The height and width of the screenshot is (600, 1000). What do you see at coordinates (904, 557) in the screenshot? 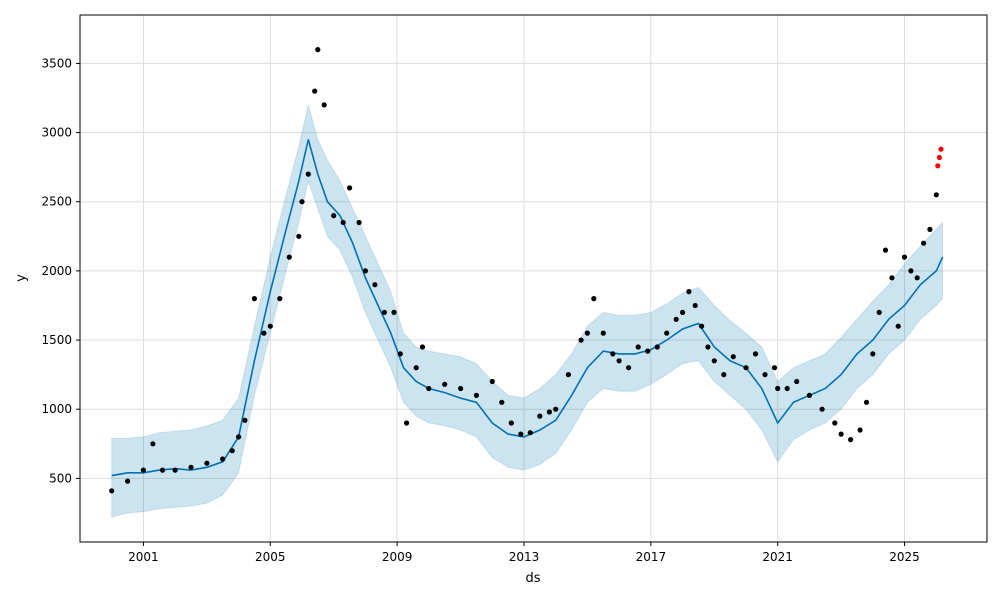
I see `x-tick-label: 2025` at bounding box center [904, 557].